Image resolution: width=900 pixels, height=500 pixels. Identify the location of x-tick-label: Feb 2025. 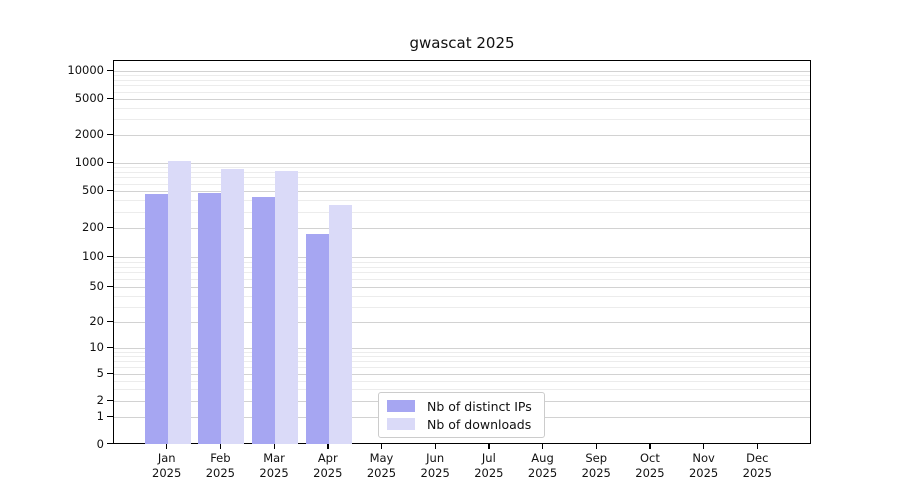
(220, 466).